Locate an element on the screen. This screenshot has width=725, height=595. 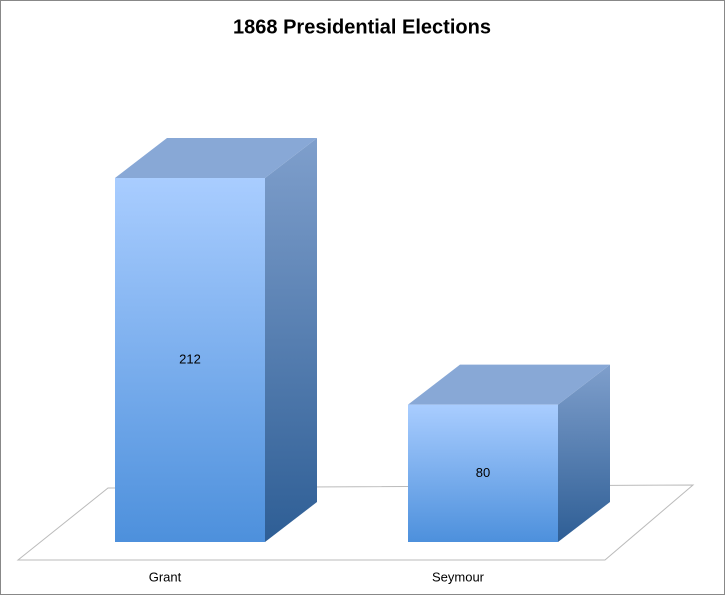
data-label: 80 is located at coordinates (483, 472).